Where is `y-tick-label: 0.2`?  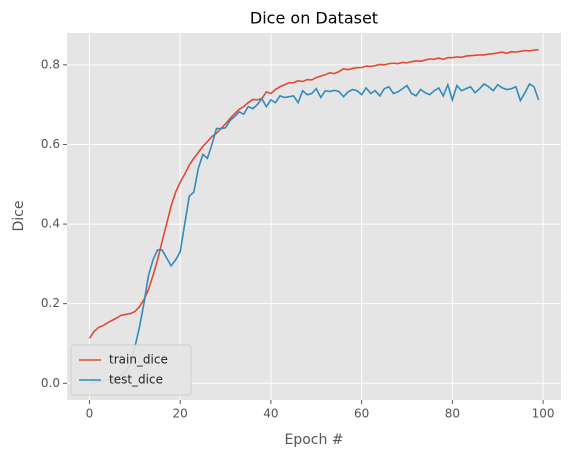
y-tick-label: 0.2 is located at coordinates (50, 303).